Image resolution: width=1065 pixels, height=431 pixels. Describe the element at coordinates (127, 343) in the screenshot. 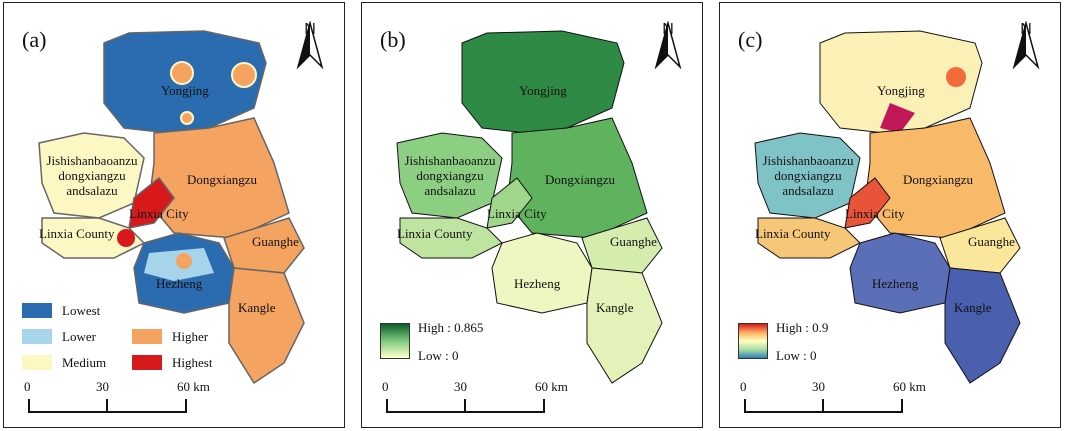

I see `legend: Lowest Lower Higher Medium Highest` at that location.